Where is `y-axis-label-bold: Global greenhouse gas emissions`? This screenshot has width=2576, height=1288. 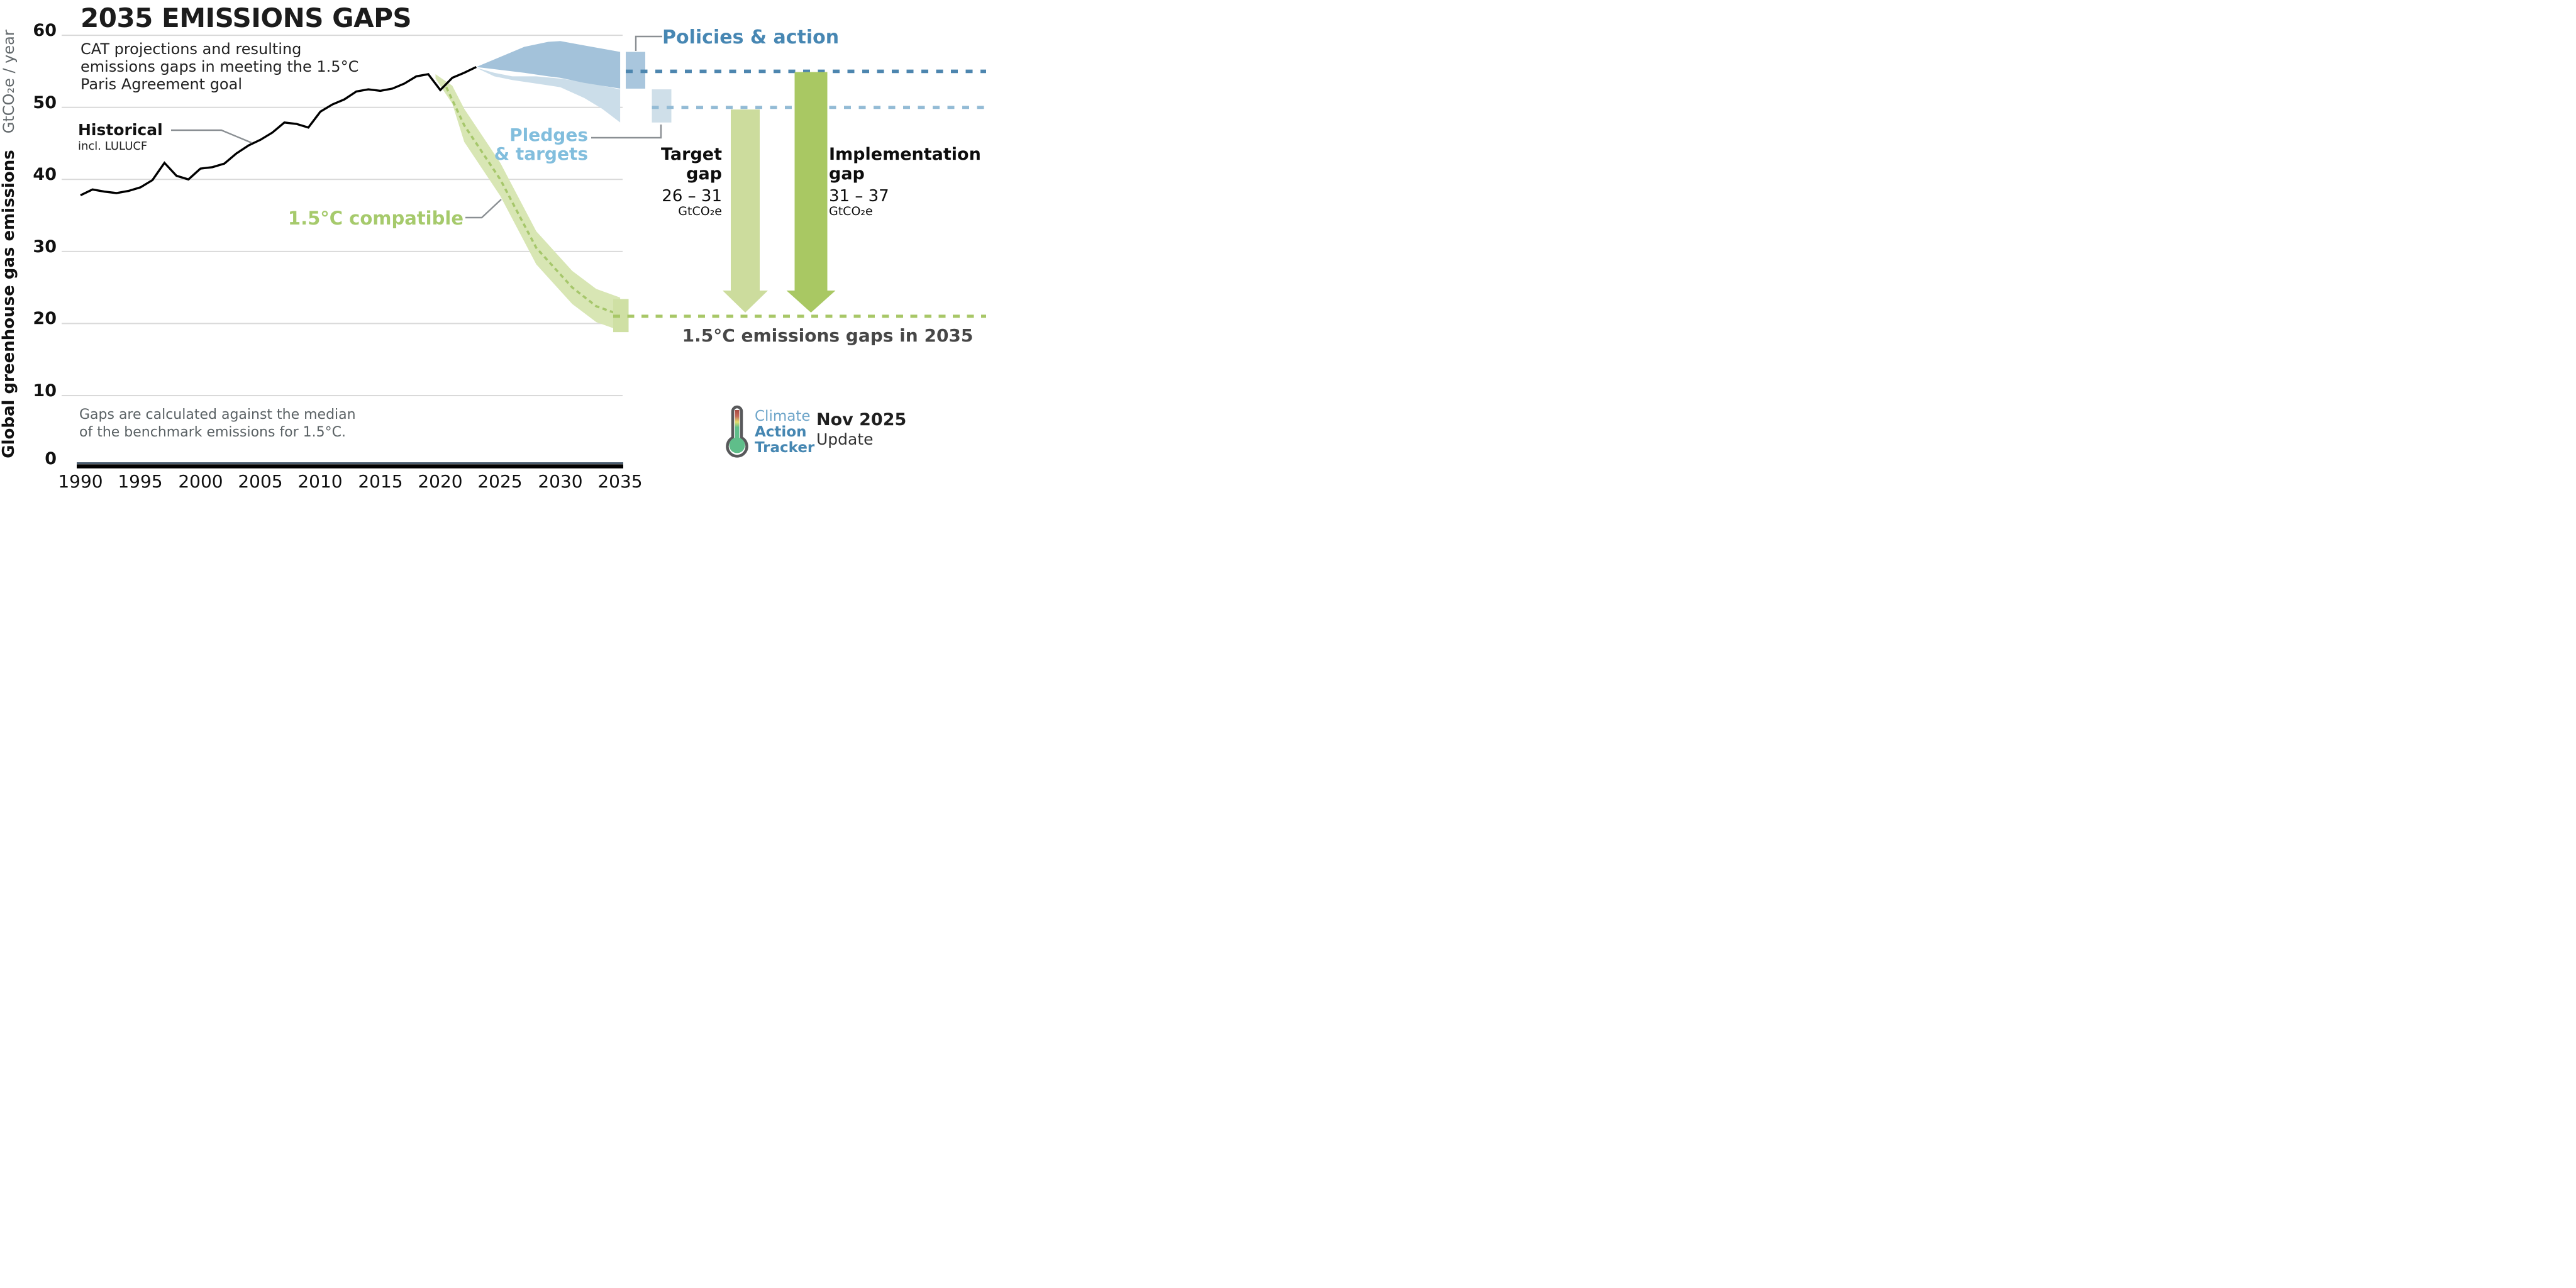 y-axis-label-bold: Global greenhouse gas emissions is located at coordinates (9, 304).